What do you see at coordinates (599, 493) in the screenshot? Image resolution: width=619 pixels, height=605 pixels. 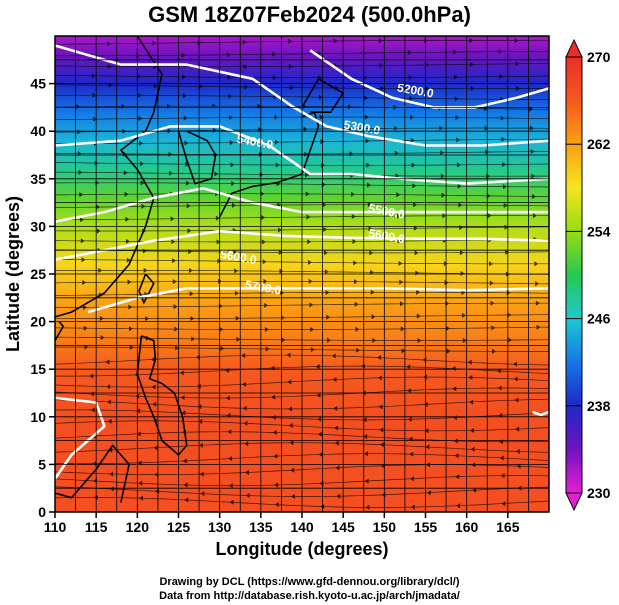 I see `colorbar-tick-label: 230` at bounding box center [599, 493].